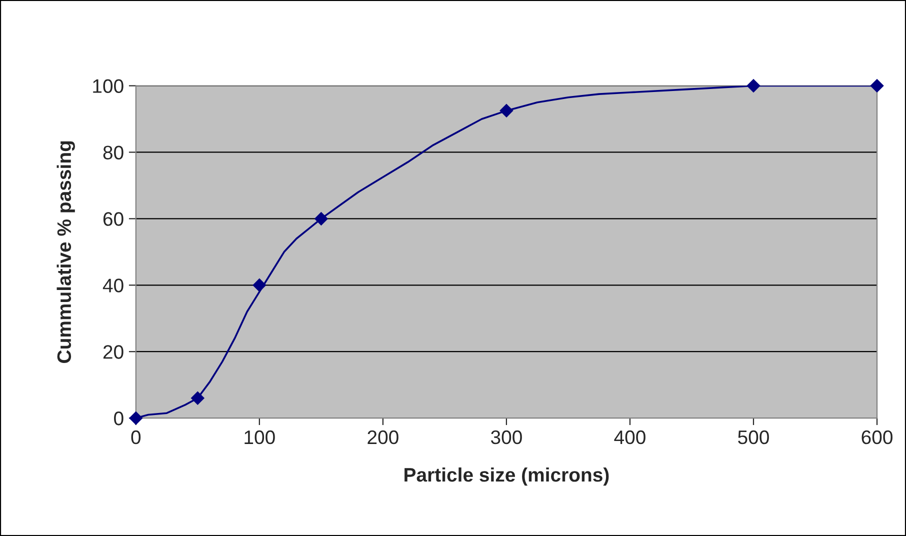 The width and height of the screenshot is (906, 536). What do you see at coordinates (113, 285) in the screenshot?
I see `y-tick-label: 40` at bounding box center [113, 285].